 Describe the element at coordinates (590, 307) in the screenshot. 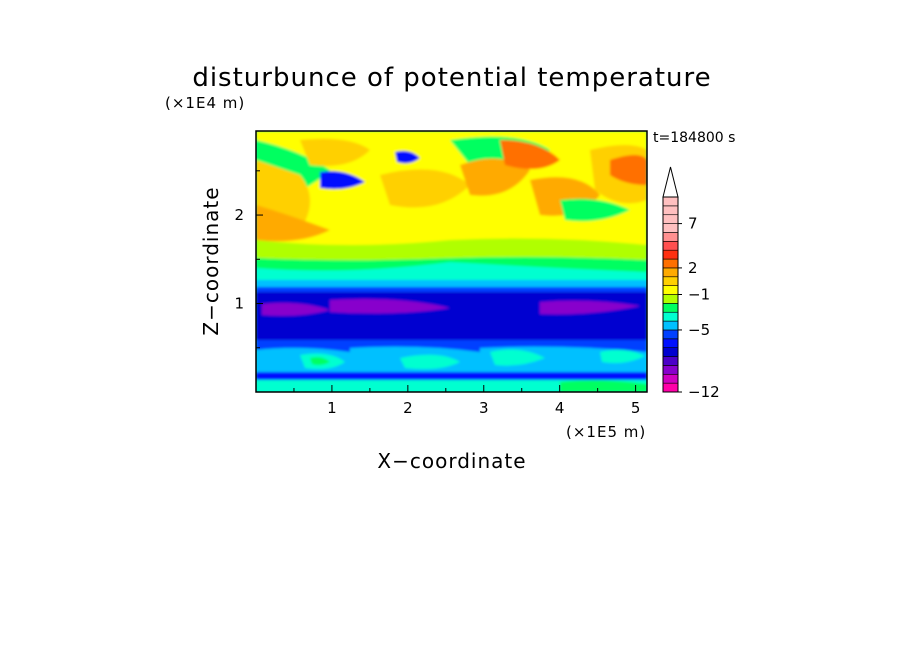

I see `patch-purple-right` at that location.